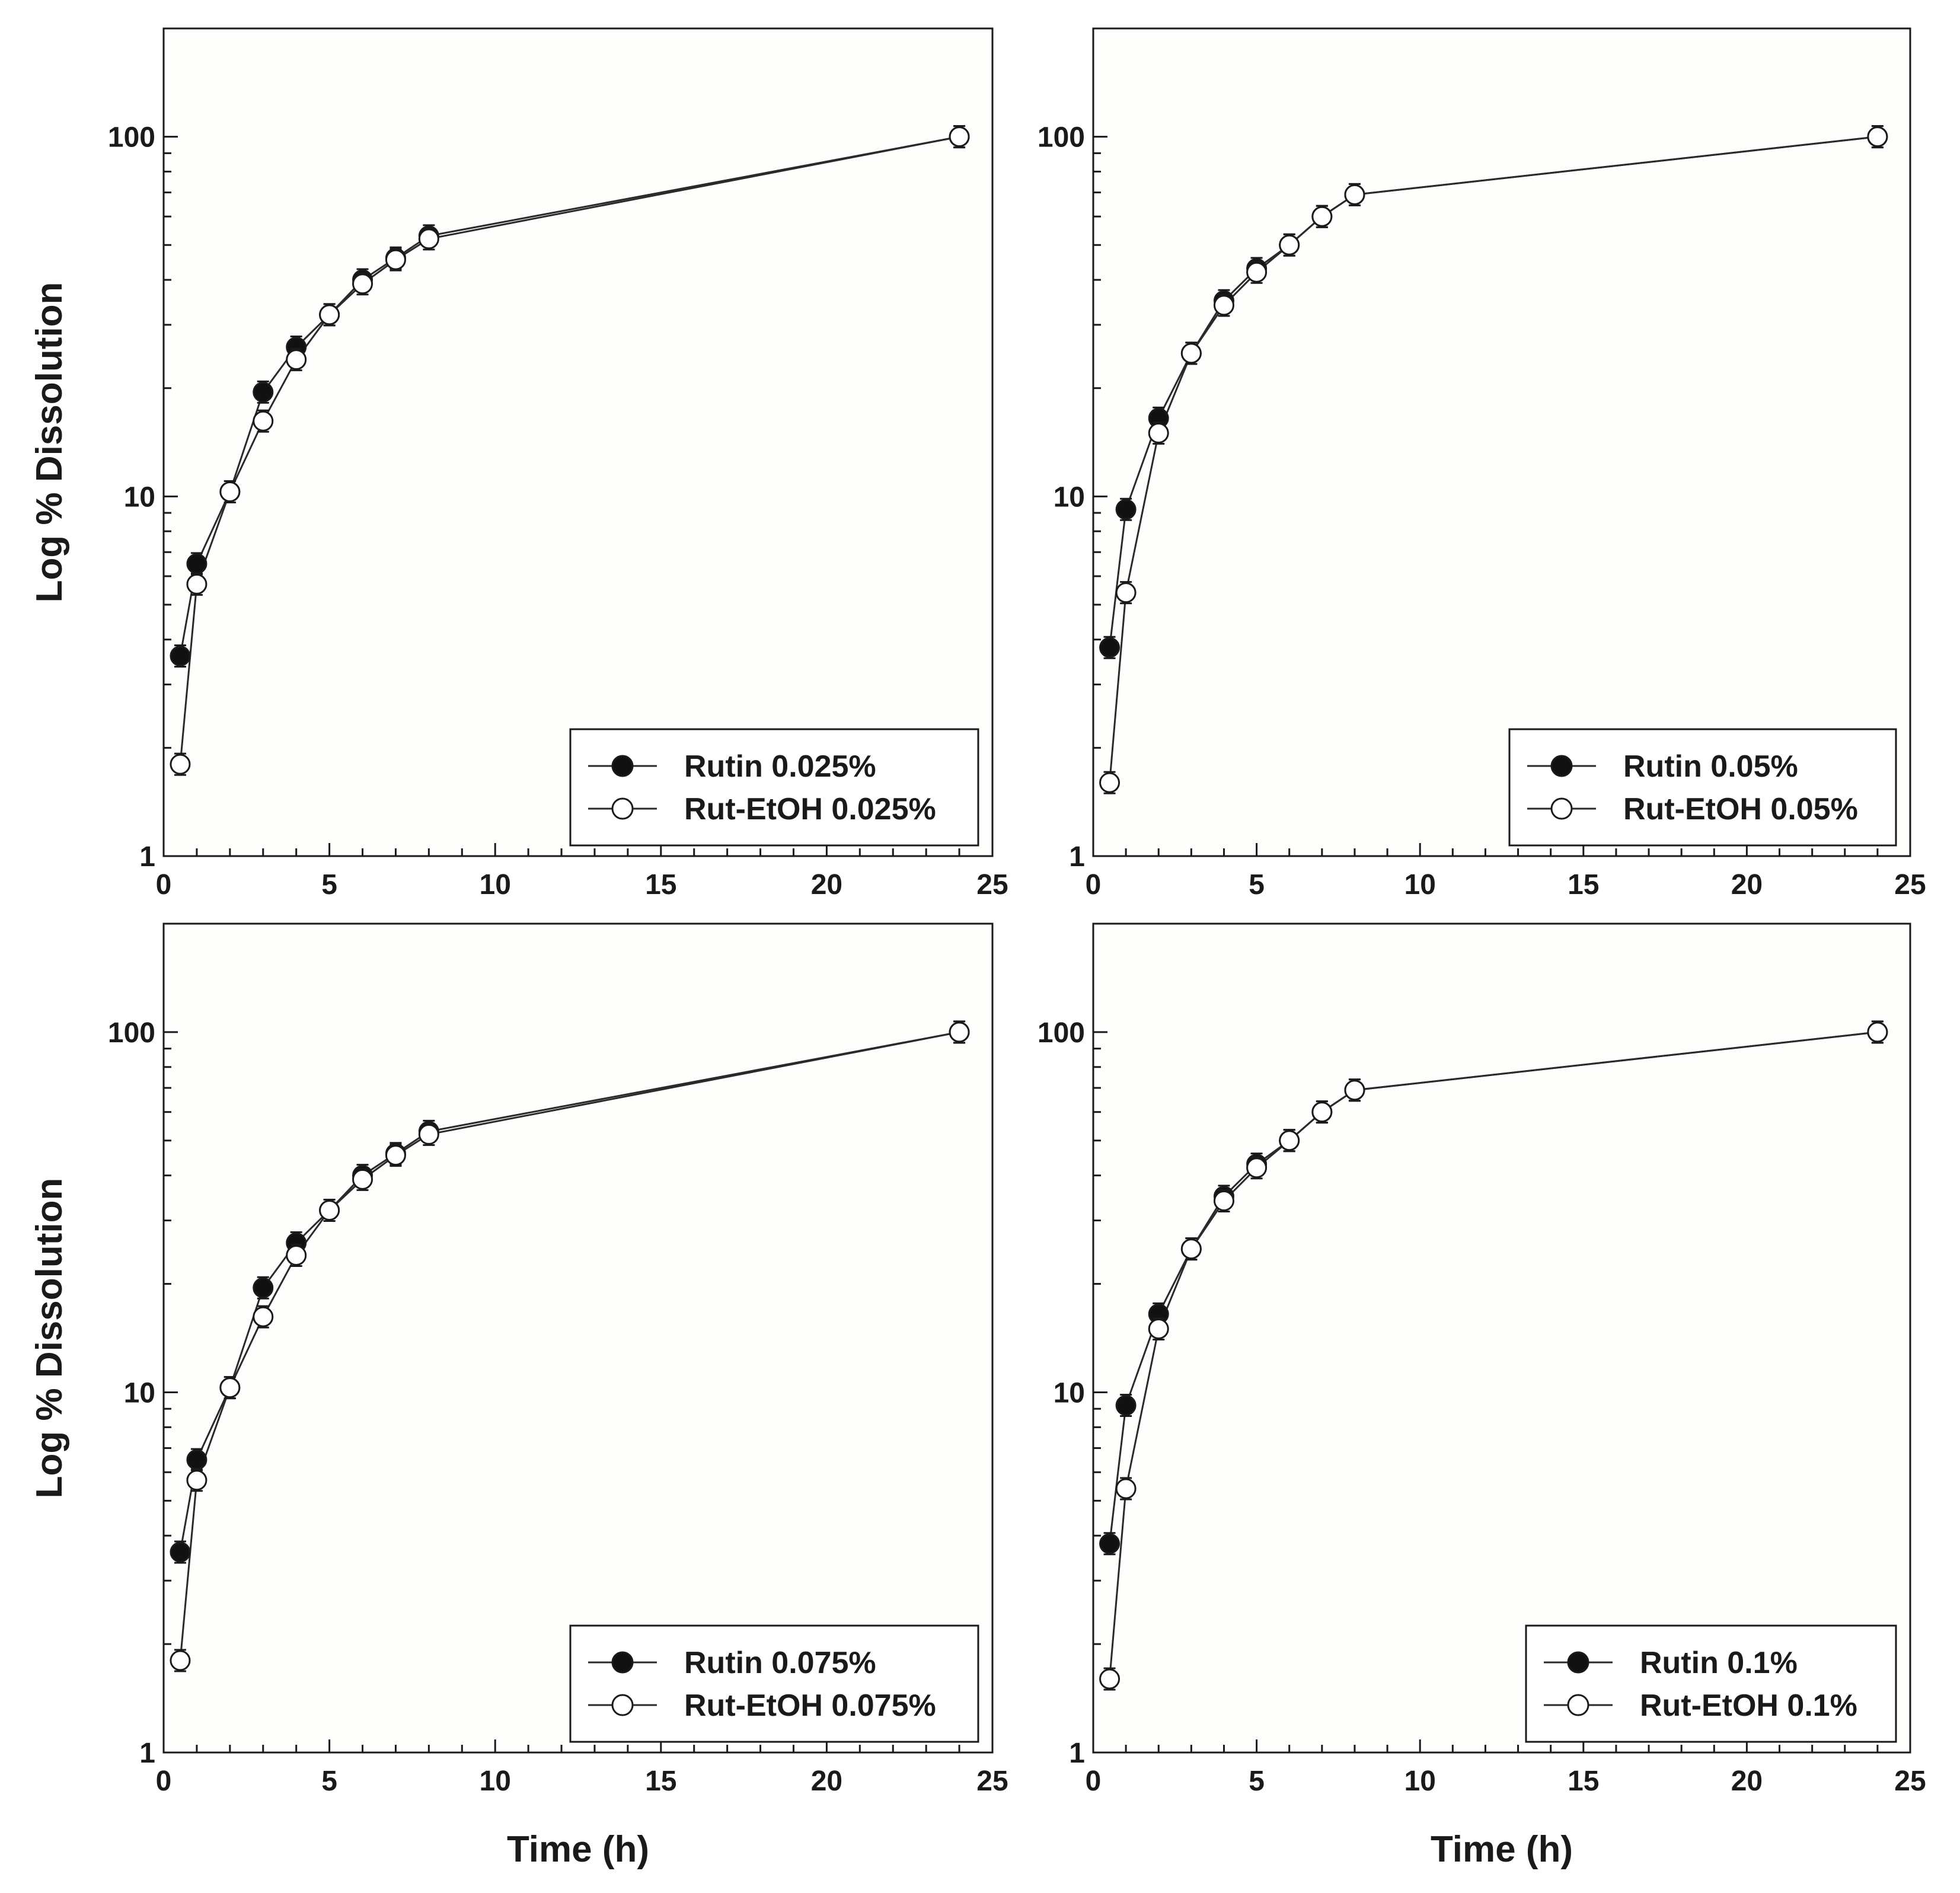  Describe the element at coordinates (780, 767) in the screenshot. I see `legend-label: Rutin 0.025%` at that location.